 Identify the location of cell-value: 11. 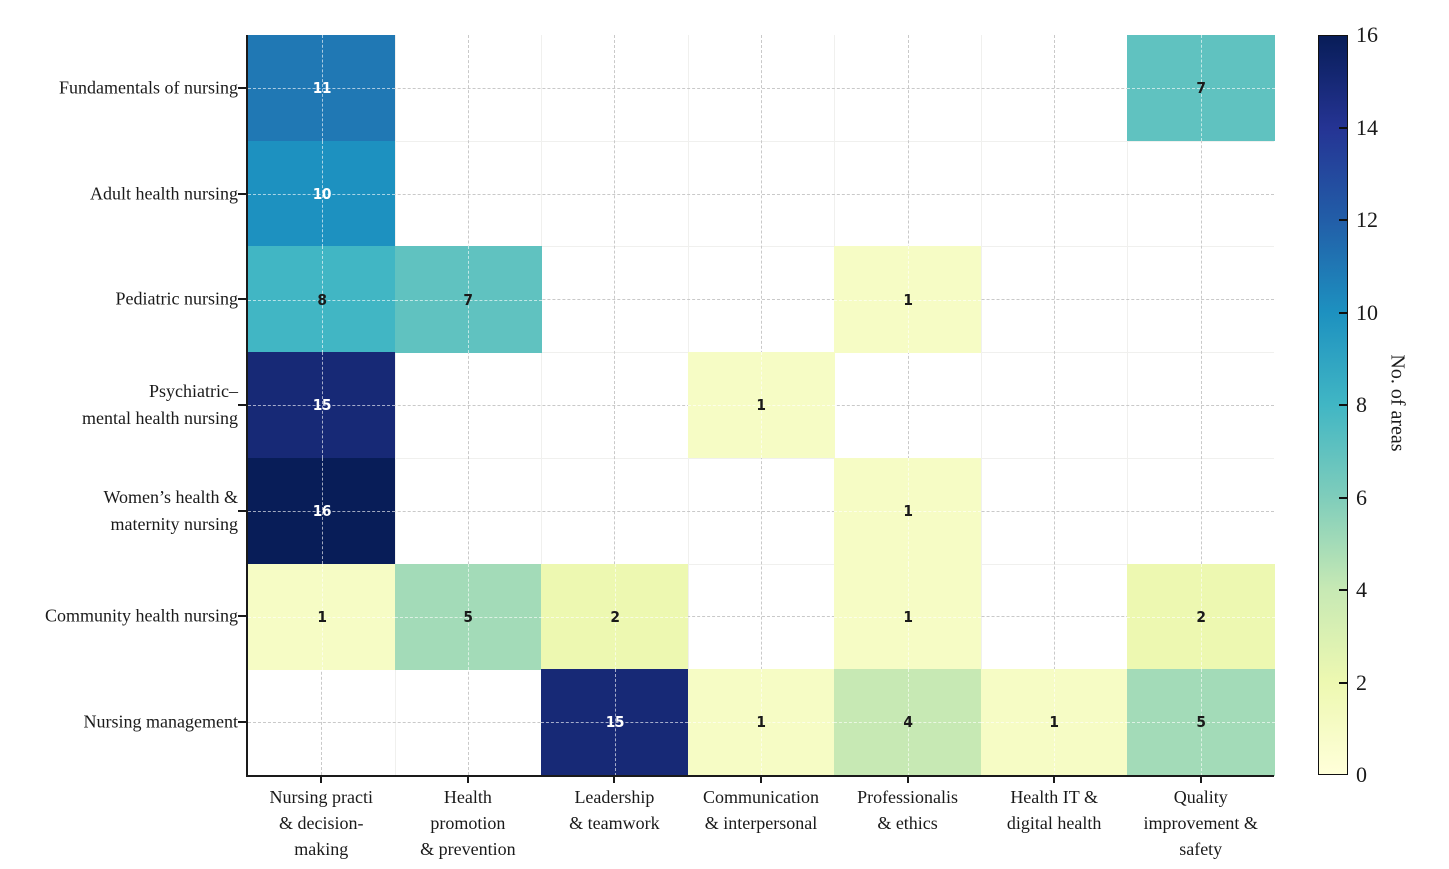
(321, 88).